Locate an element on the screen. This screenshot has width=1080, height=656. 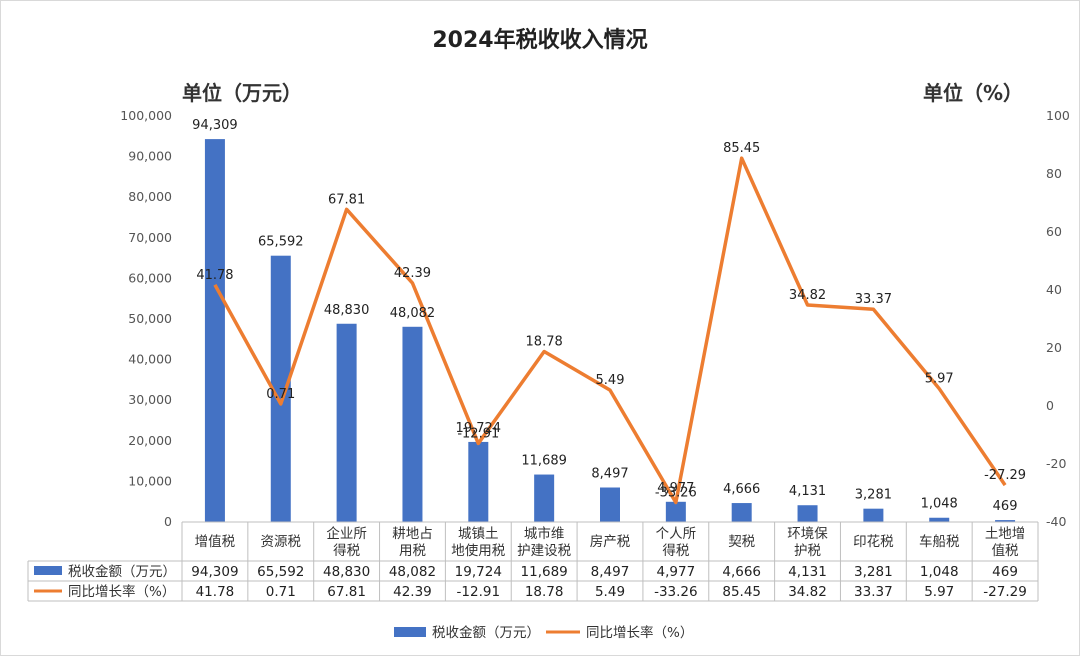
bar-data-label: 48,830 is located at coordinates (347, 310).